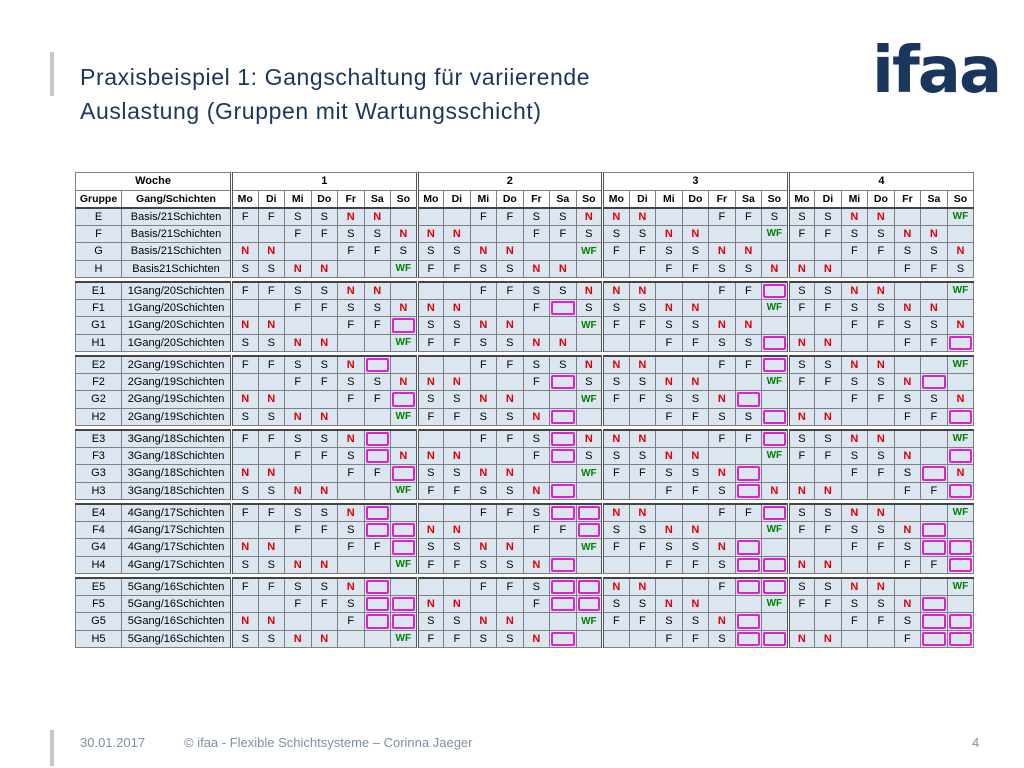  Describe the element at coordinates (430, 199) in the screenshot. I see `day-header-mo: Mo` at that location.